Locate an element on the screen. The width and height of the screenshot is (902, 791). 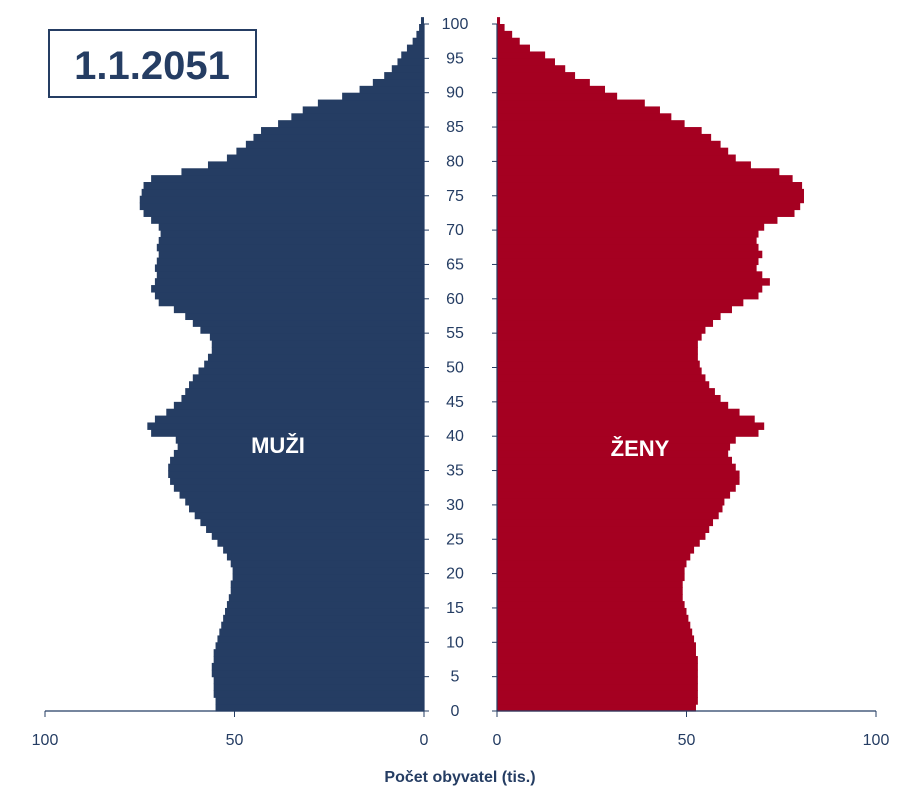
age-tick-label: 90 is located at coordinates (455, 93).